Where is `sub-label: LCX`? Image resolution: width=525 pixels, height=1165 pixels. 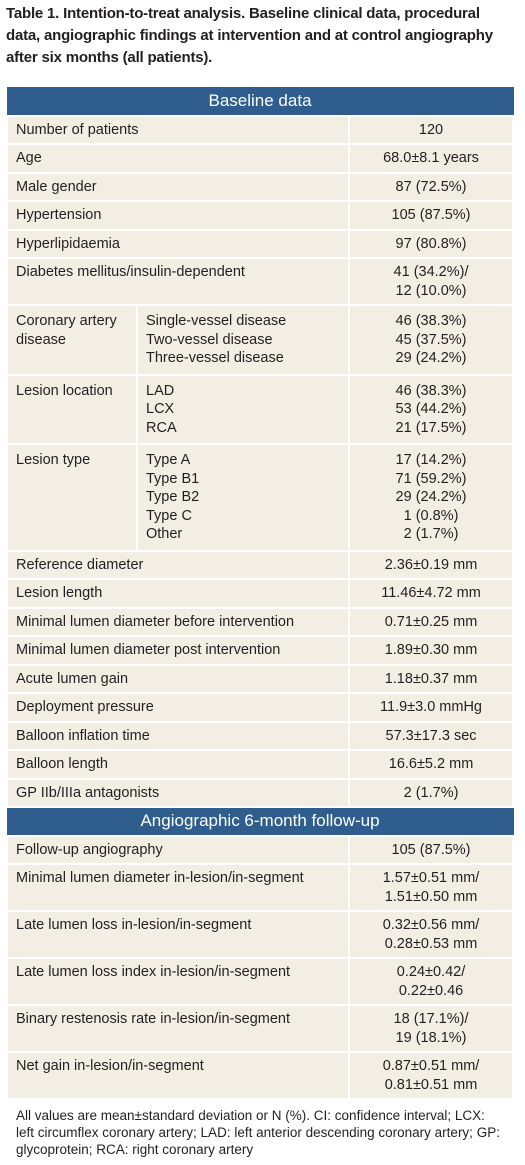 sub-label: LCX is located at coordinates (160, 409).